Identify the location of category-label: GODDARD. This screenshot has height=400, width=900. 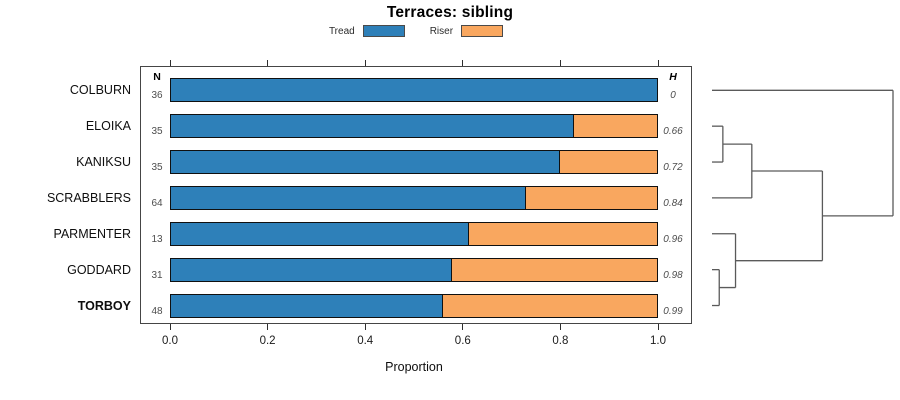
(99, 269).